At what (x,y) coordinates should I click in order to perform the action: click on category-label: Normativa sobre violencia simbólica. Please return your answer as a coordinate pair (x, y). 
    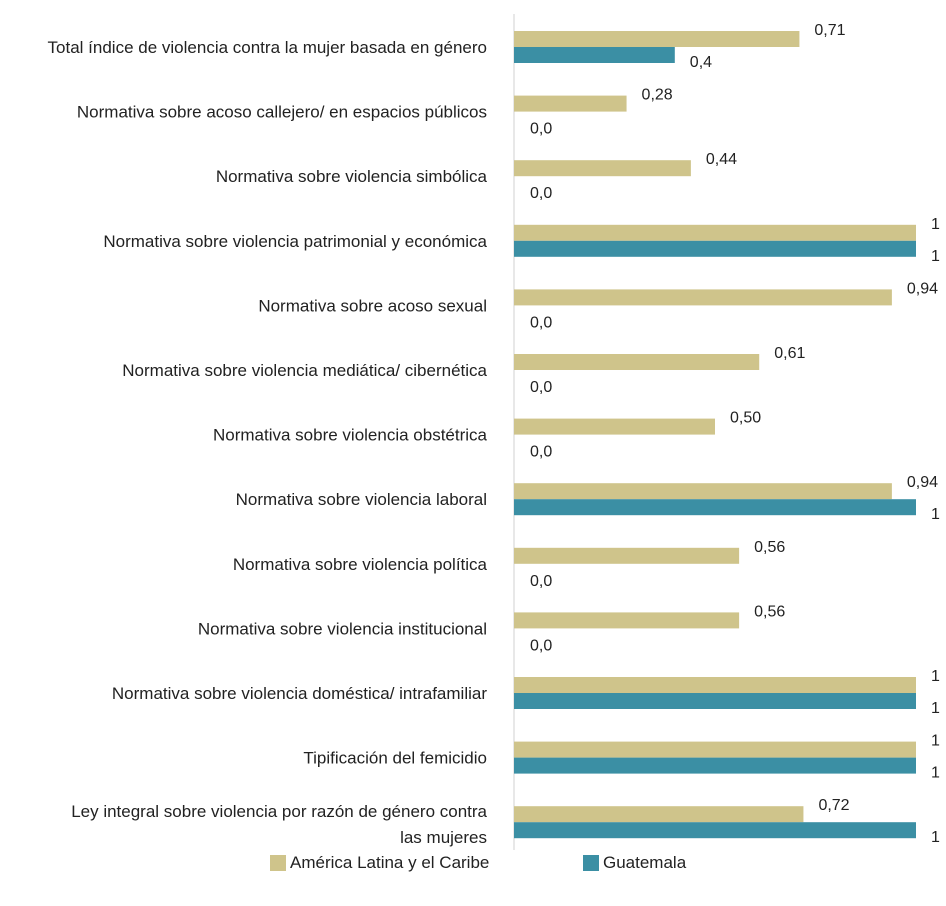
    Looking at the image, I should click on (352, 176).